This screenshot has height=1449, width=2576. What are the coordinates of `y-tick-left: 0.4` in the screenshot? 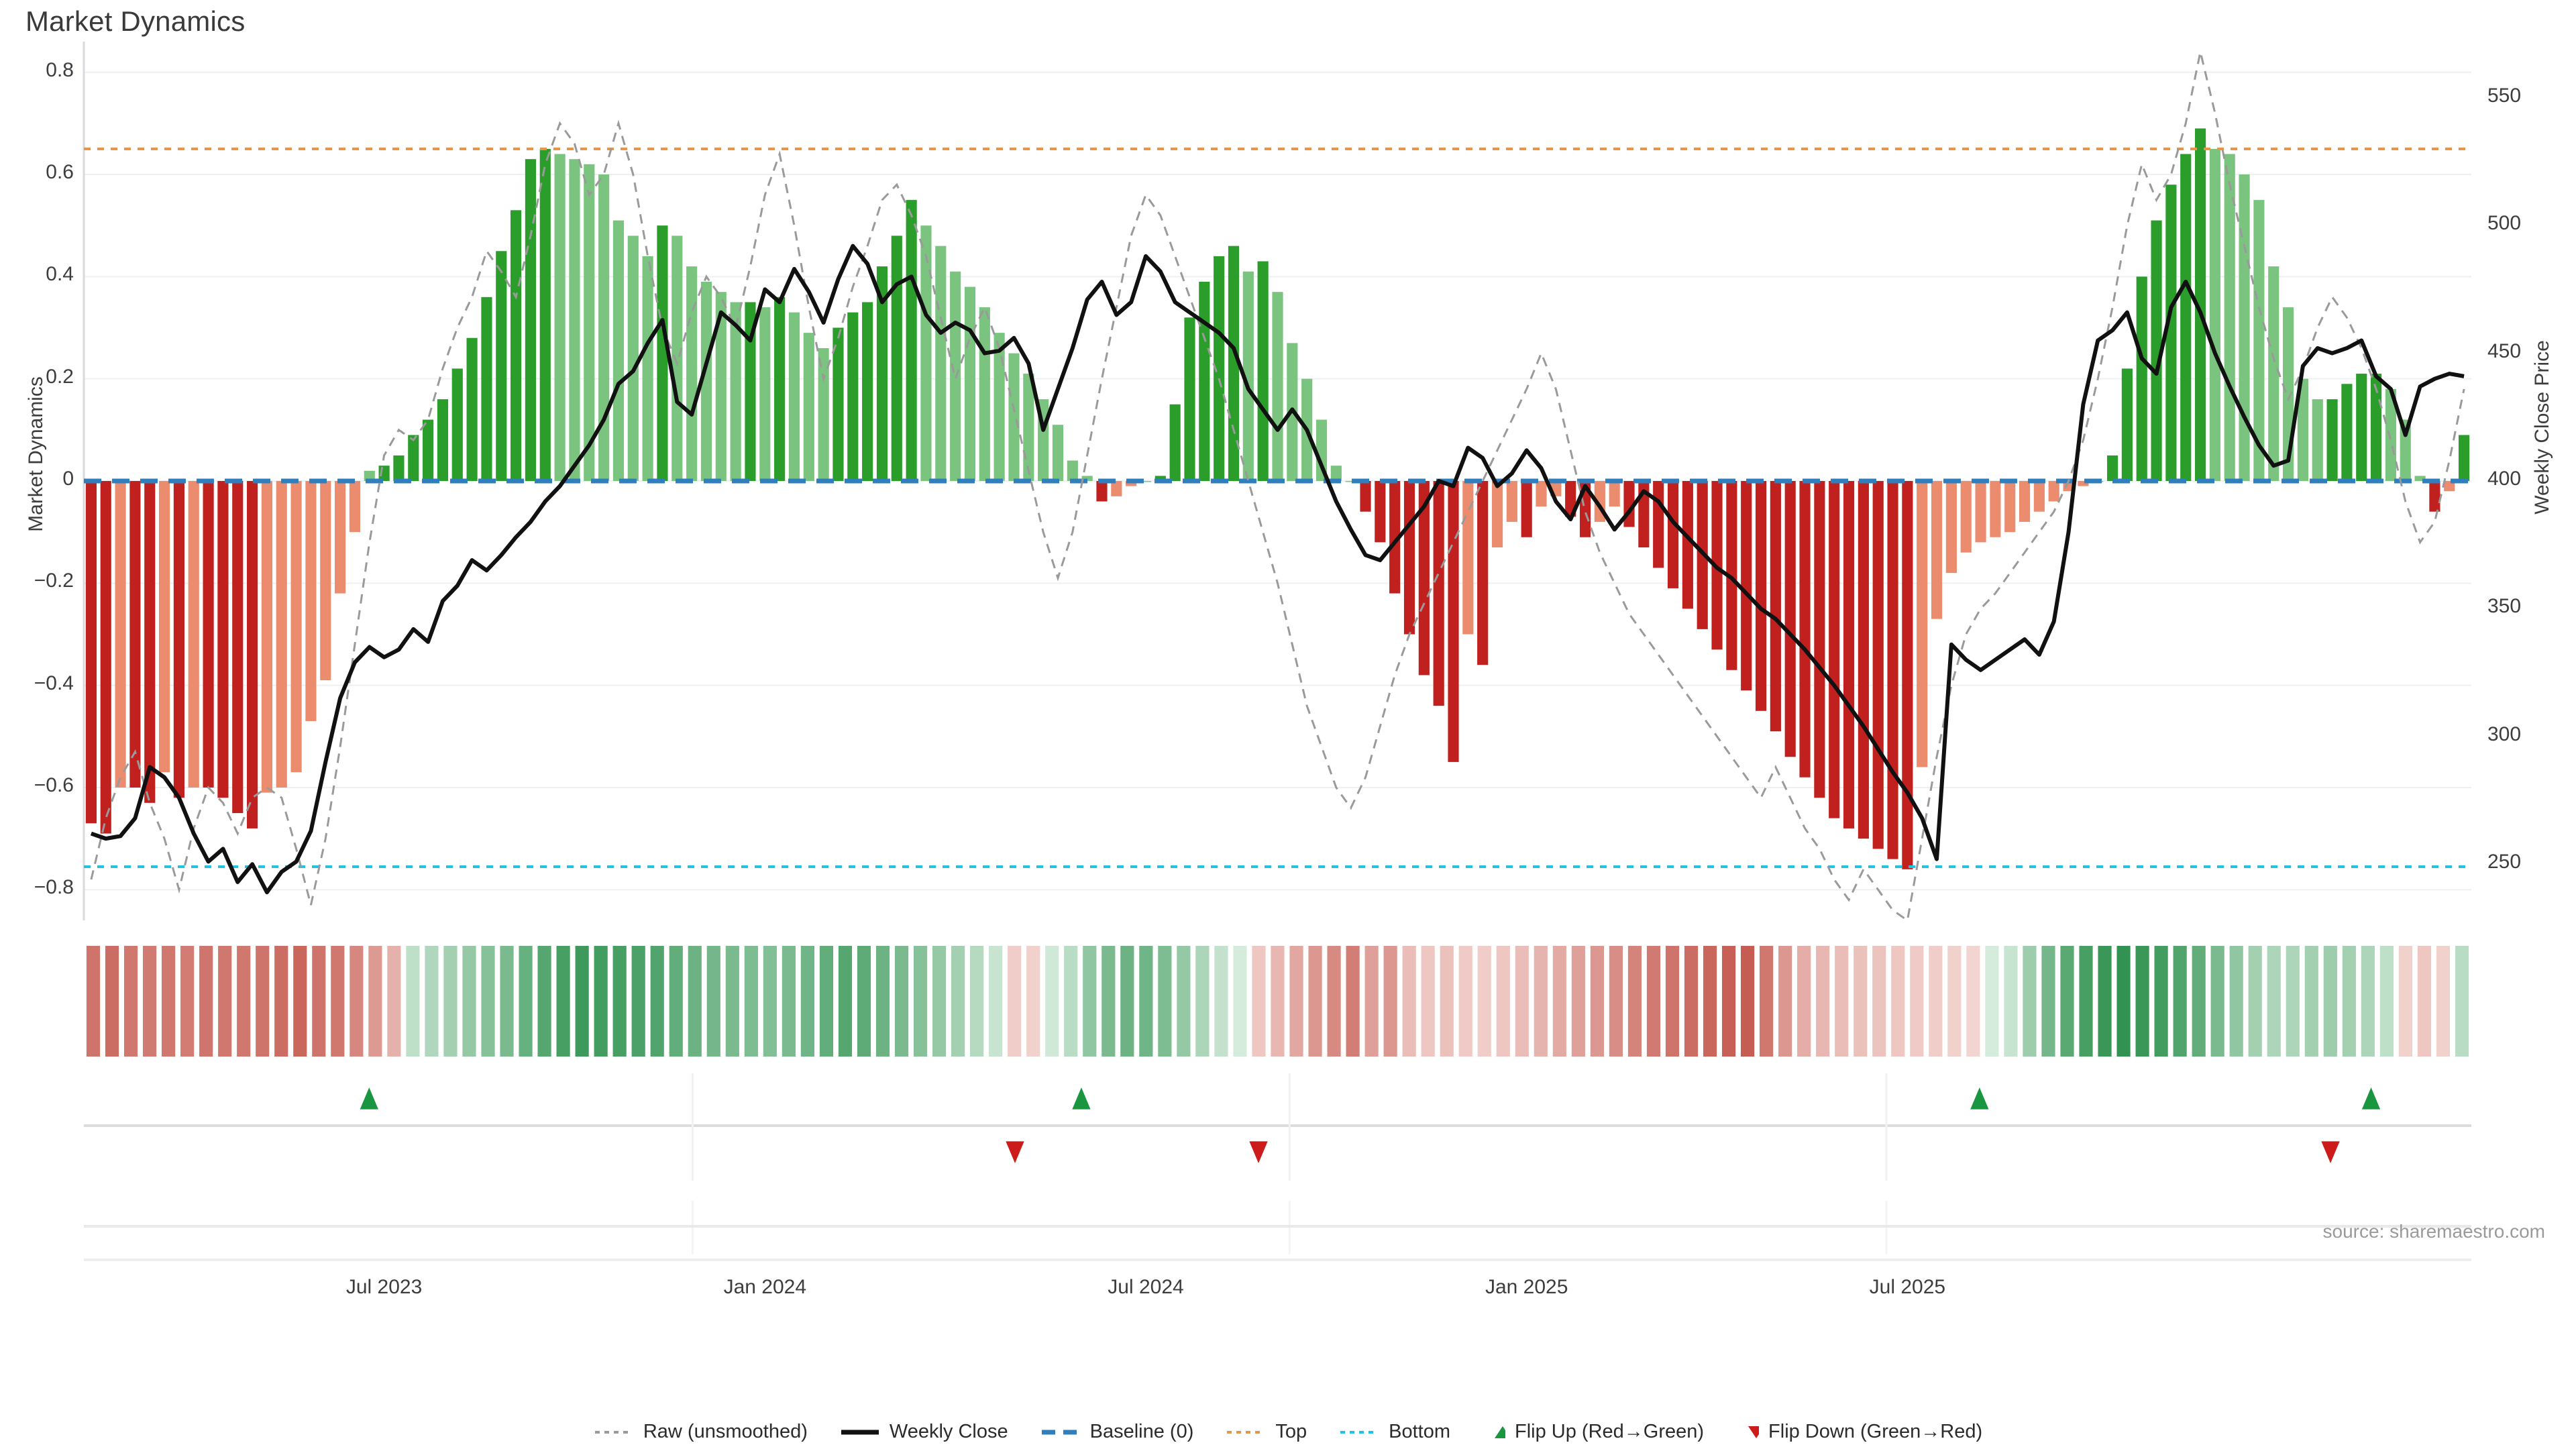 It's located at (60, 274).